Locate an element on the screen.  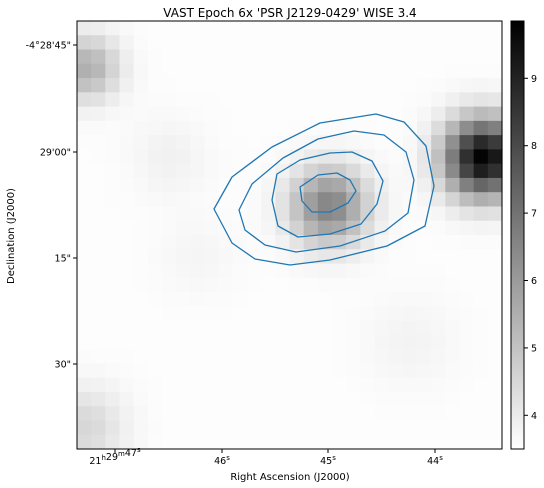
colorbar-tick-label: 7 is located at coordinates (534, 214).